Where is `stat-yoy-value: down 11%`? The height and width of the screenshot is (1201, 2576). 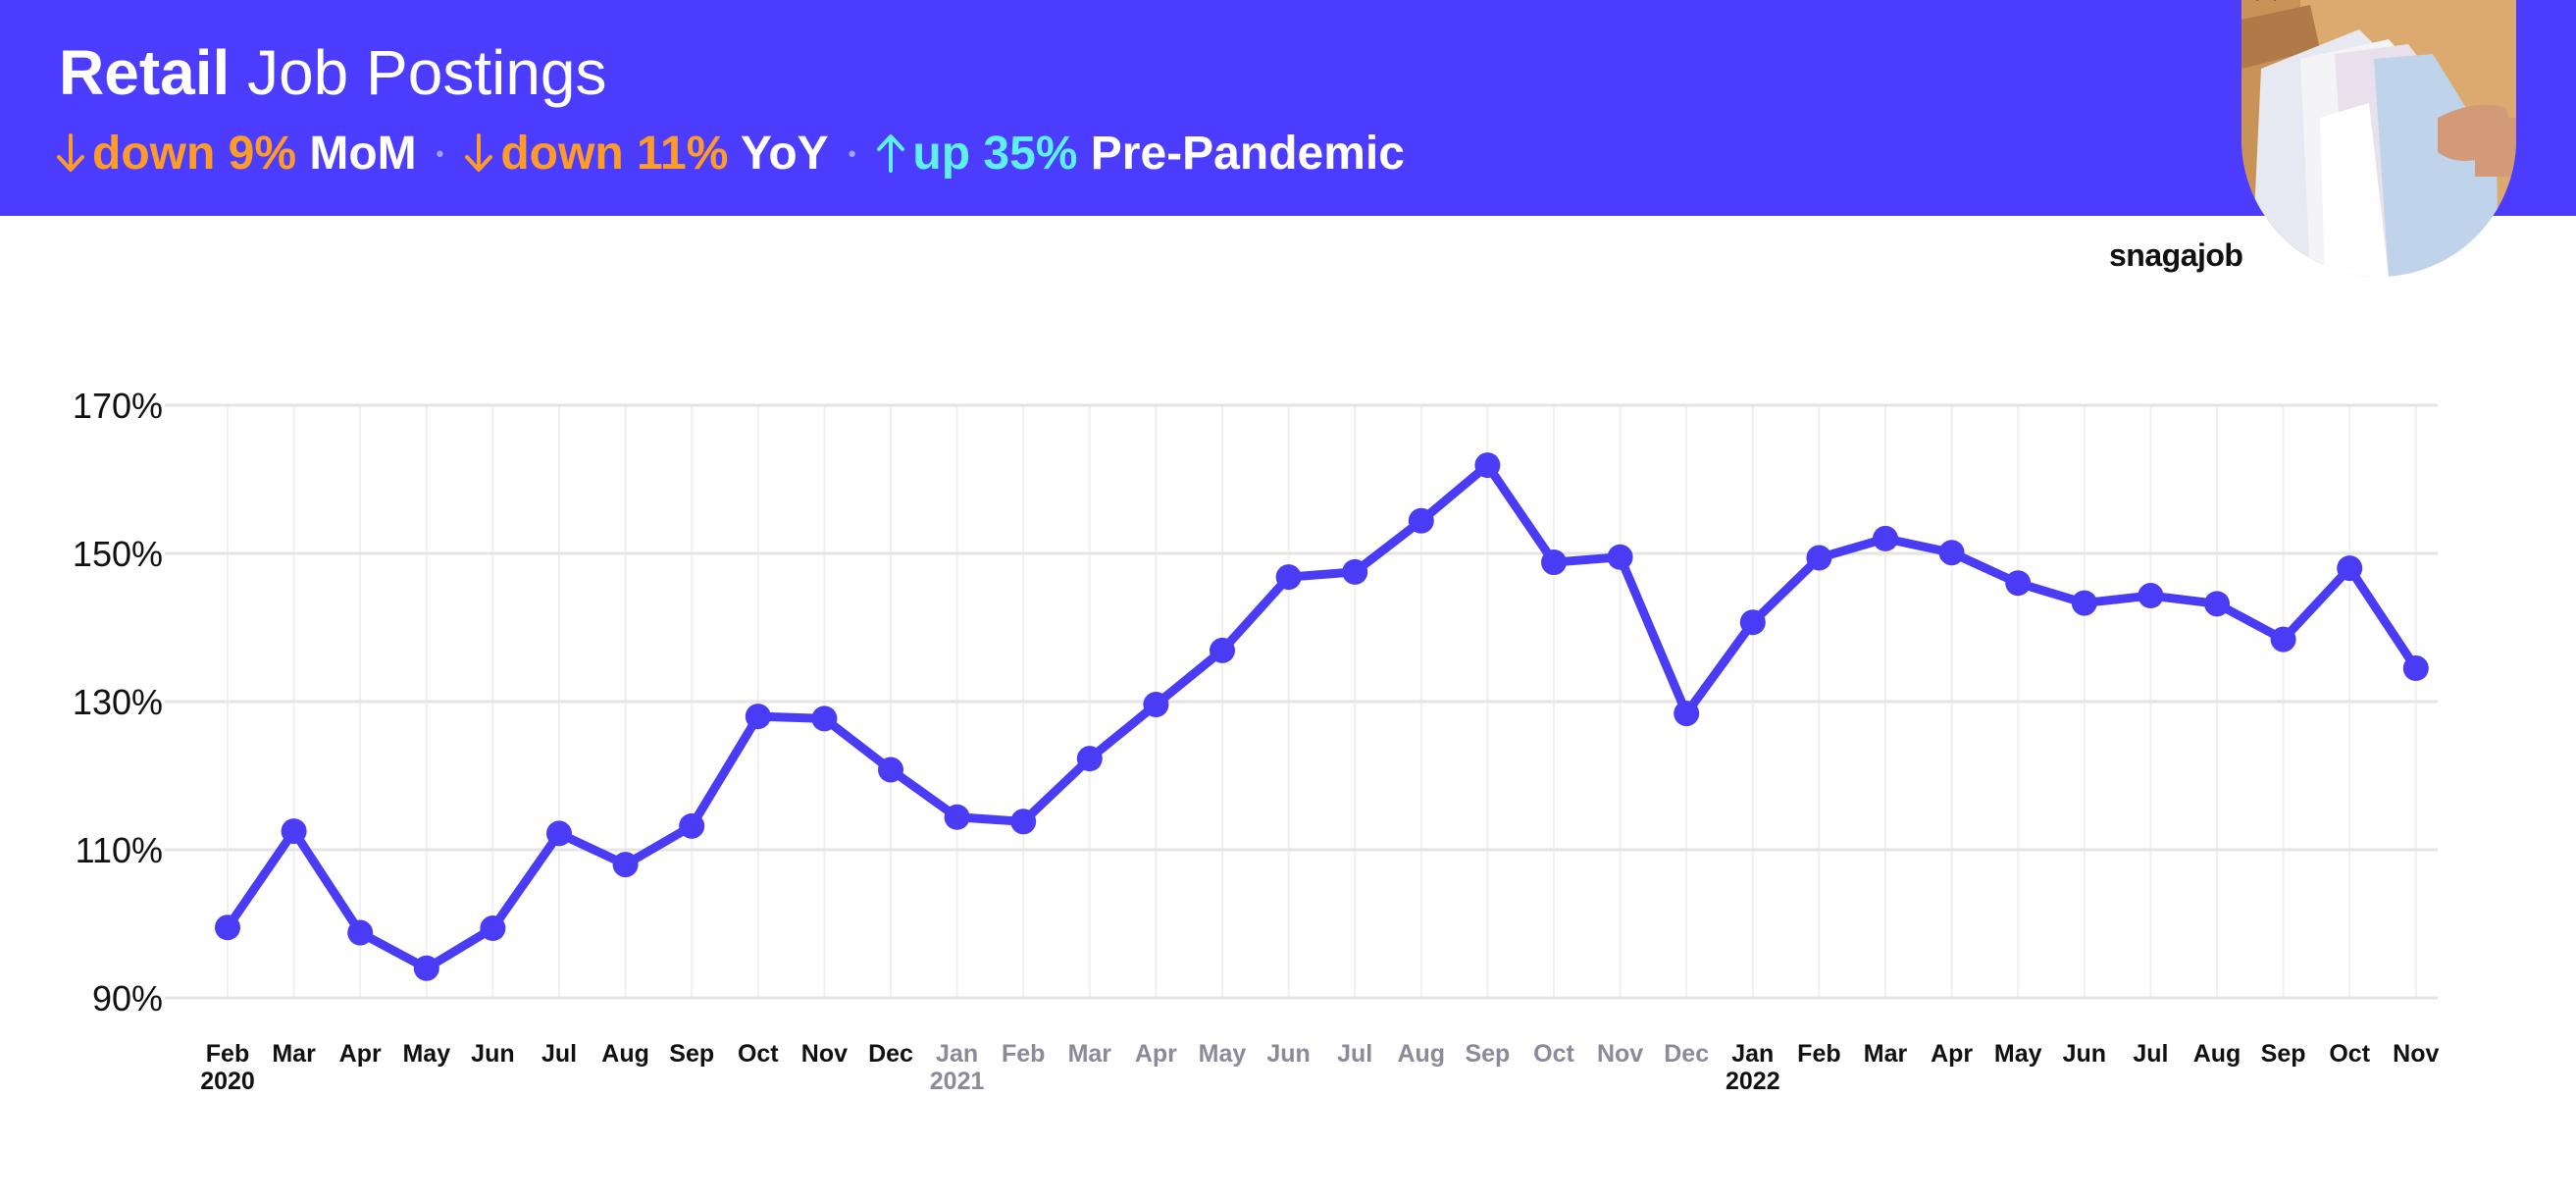
stat-yoy-value: down 11% is located at coordinates (614, 154).